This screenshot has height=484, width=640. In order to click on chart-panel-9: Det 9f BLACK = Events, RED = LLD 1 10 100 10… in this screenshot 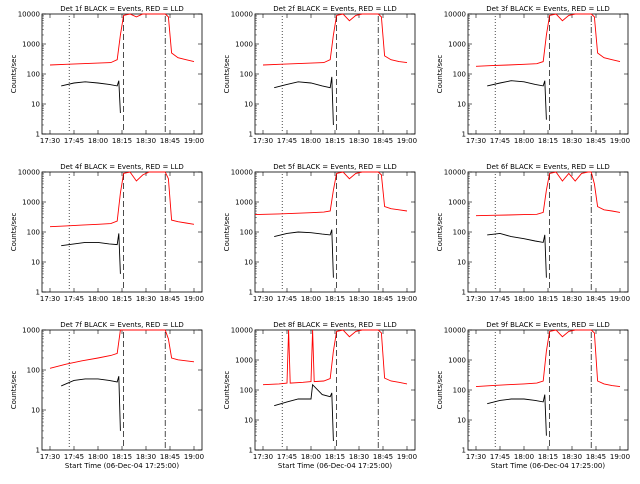, I will do `click(533, 395)`.